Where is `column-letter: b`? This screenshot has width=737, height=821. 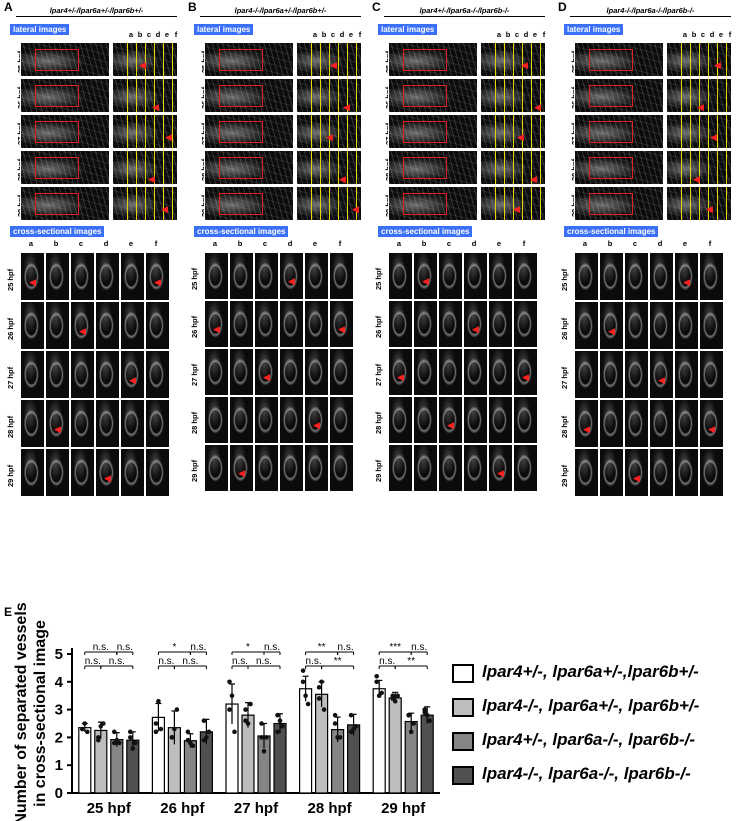
column-letter: b is located at coordinates (508, 34).